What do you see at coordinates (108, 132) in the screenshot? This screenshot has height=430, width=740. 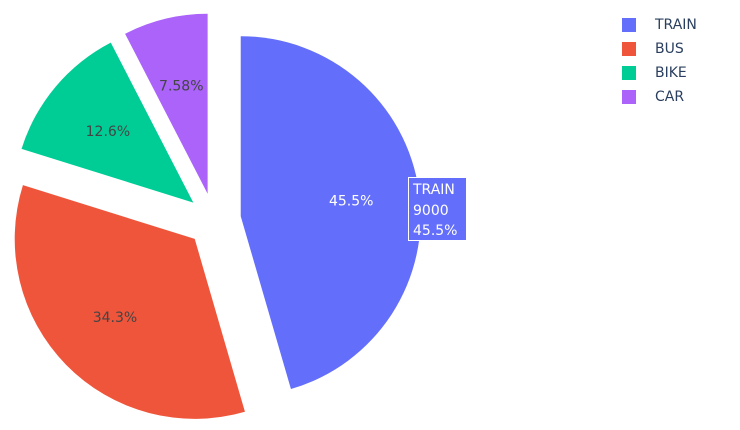 I see `pie-label-bike: 12.6%` at bounding box center [108, 132].